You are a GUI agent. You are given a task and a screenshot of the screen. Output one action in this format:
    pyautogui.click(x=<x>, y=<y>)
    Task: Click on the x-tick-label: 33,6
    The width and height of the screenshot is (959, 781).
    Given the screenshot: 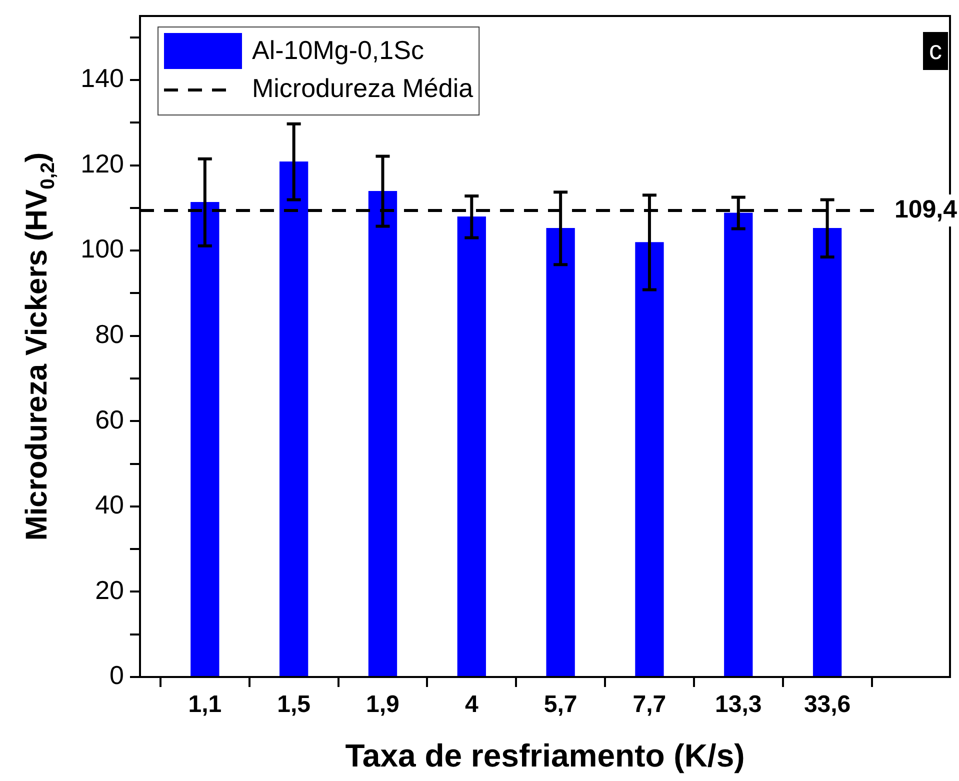 What is the action you would take?
    pyautogui.click(x=827, y=704)
    